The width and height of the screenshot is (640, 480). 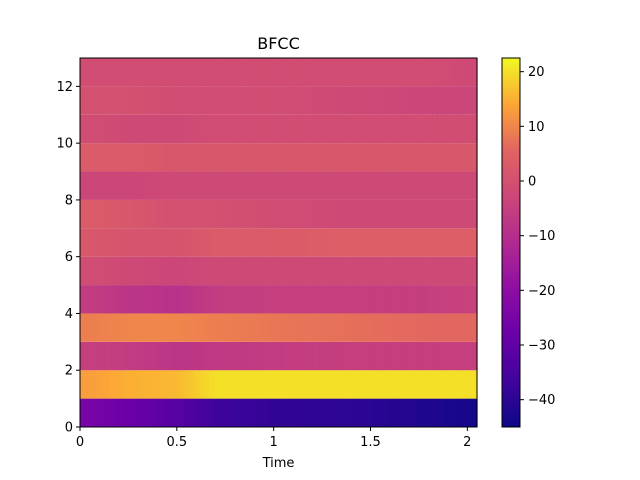 I want to click on y-tick-label: 10, so click(x=64, y=144).